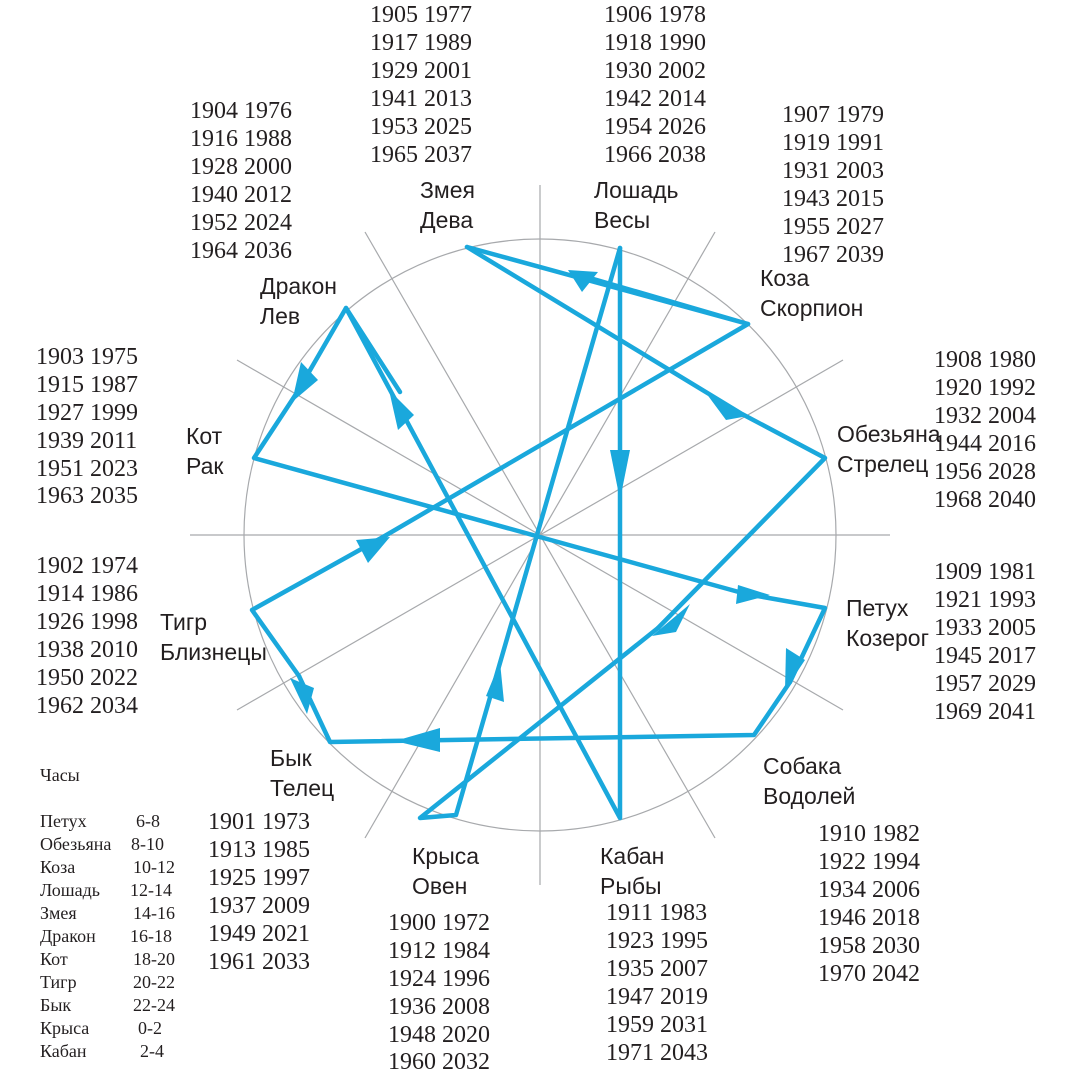 This screenshot has height=1075, width=1075. I want to click on hours-animal: Кабан, so click(63, 1051).